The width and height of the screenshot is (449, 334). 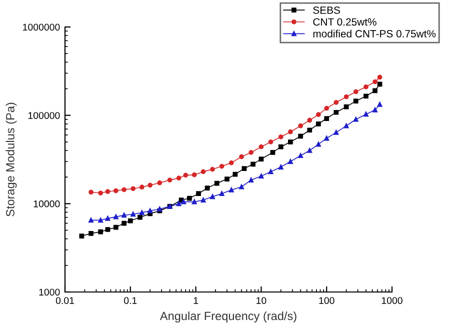 I want to click on x-tick-label: 10, so click(x=261, y=300).